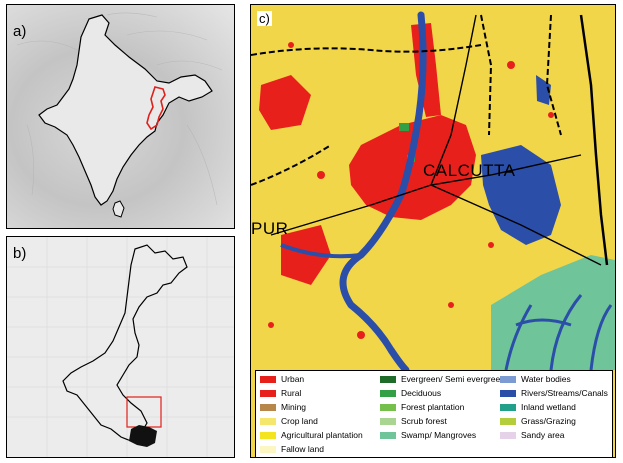 This screenshot has width=623, height=463. What do you see at coordinates (143, 436) in the screenshot?
I see `sundarbans-delta` at bounding box center [143, 436].